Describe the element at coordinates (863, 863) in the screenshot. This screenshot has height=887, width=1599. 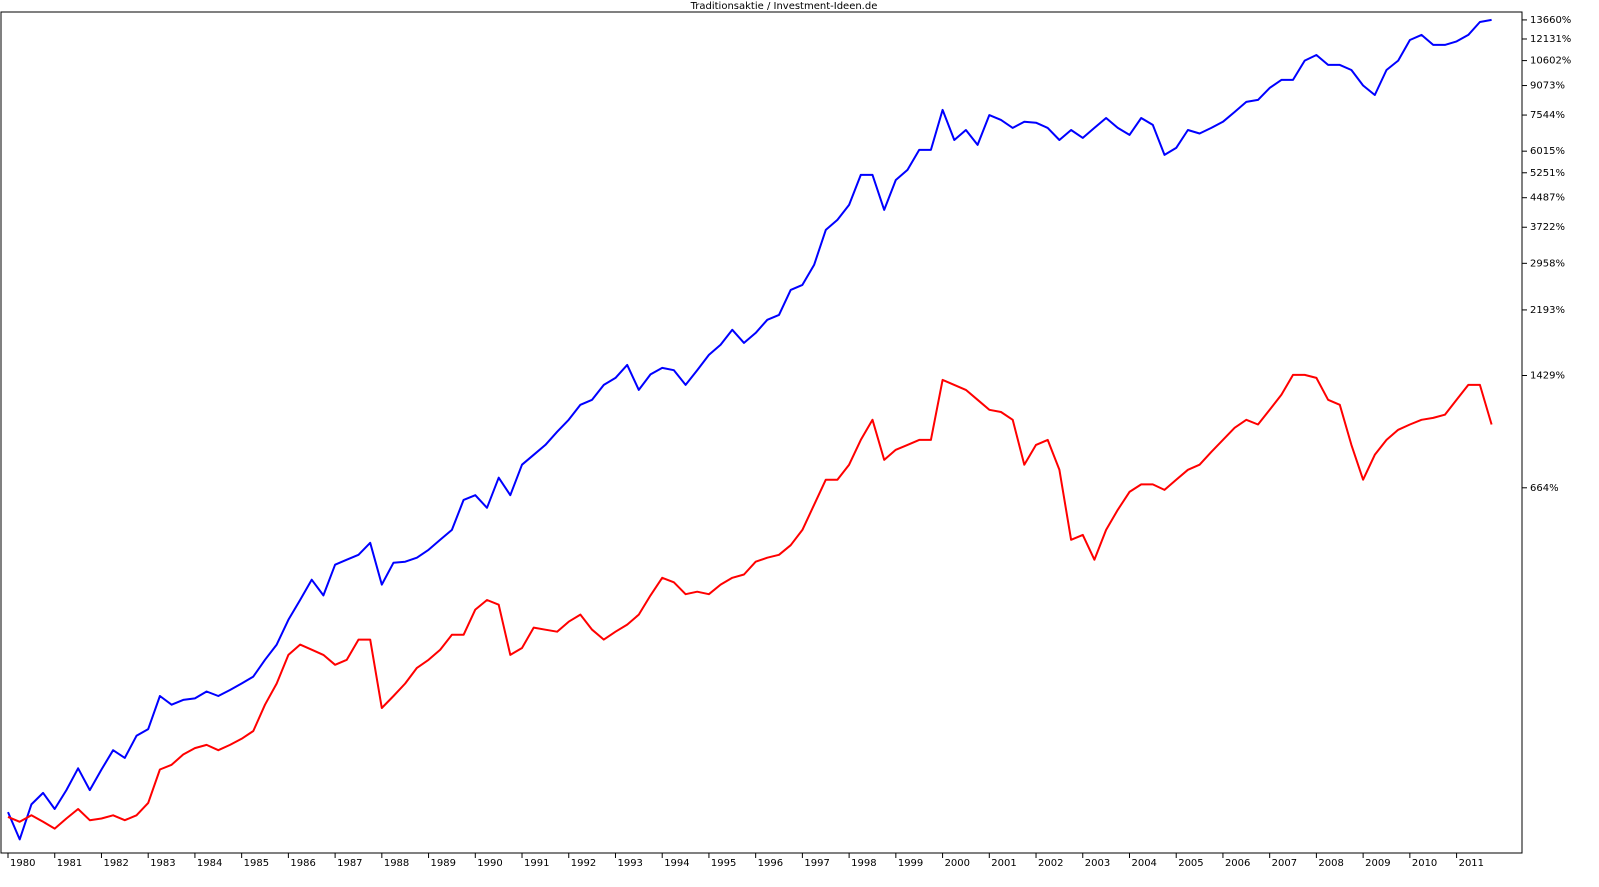
I see `x-tick-label: 1998` at that location.